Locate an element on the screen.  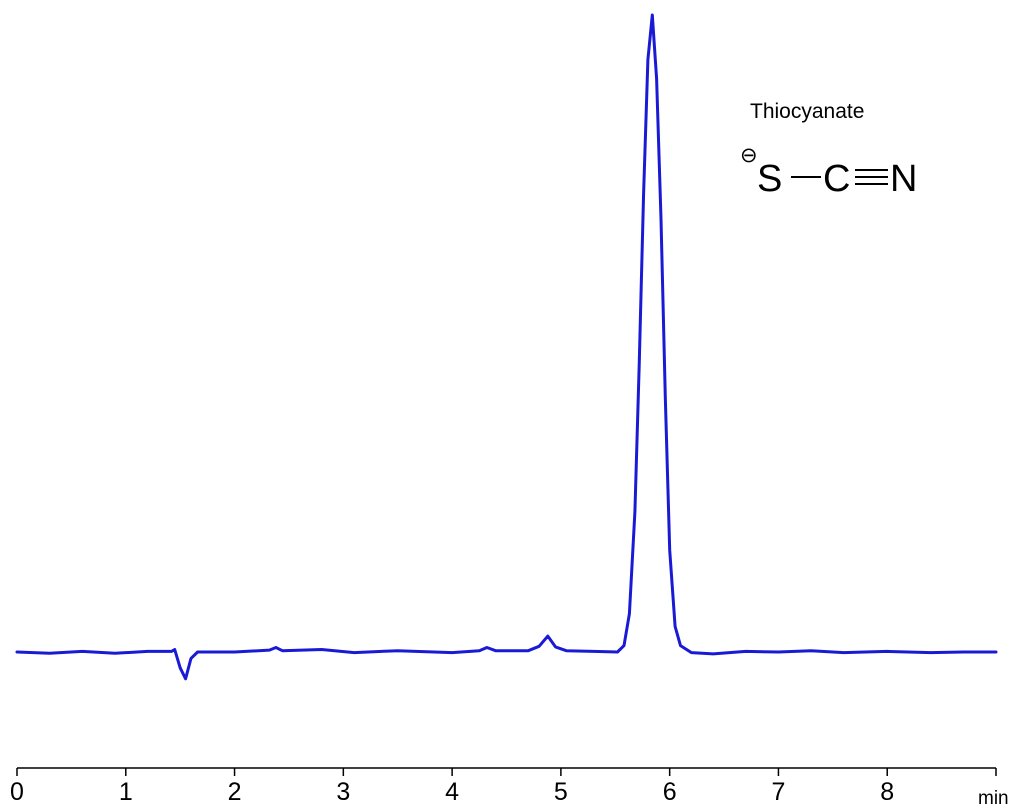
x-axis: 0 1 2 3 4 5 6 7 8 min is located at coordinates (509, 787).